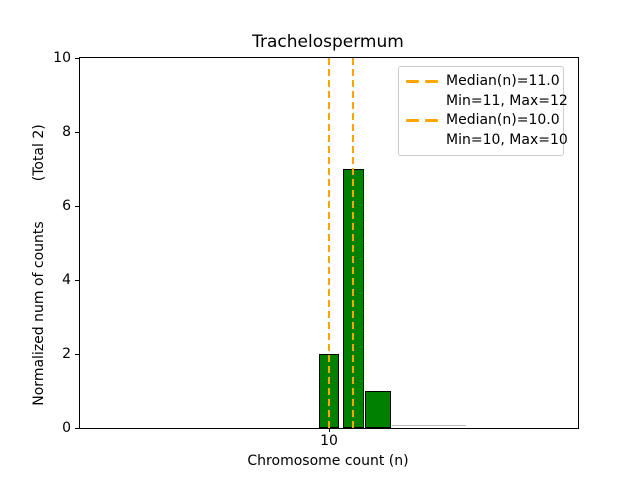  Describe the element at coordinates (329, 441) in the screenshot. I see `x-tick-label: 10` at that location.